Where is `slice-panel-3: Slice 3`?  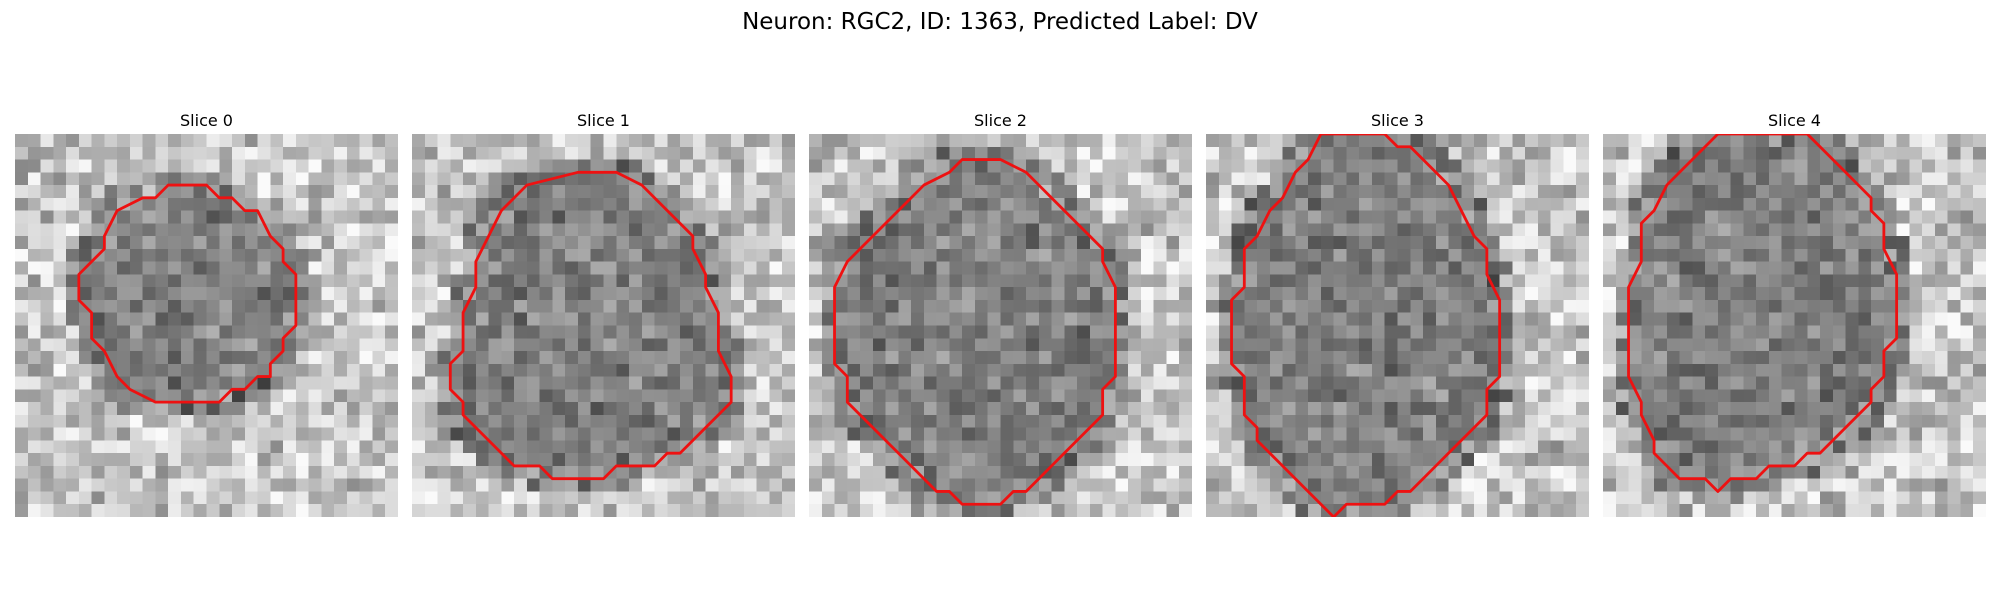
slice-panel-3: Slice 3 is located at coordinates (1397, 312).